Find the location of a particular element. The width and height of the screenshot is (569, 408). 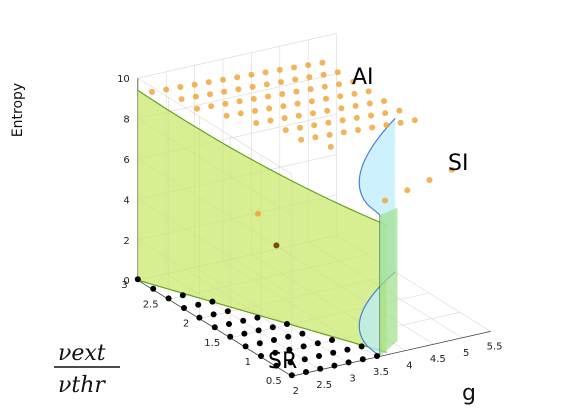

y-tick-label: 1 is located at coordinates (248, 362).